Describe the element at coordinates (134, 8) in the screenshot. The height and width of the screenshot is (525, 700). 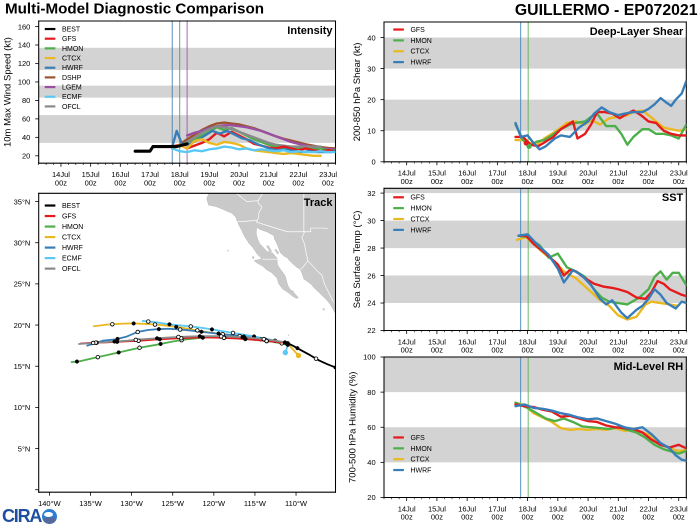
I see `svg-text:Multi-Model Diagnostic Compari: Multi-Model Diagnostic Comparison` at that location.